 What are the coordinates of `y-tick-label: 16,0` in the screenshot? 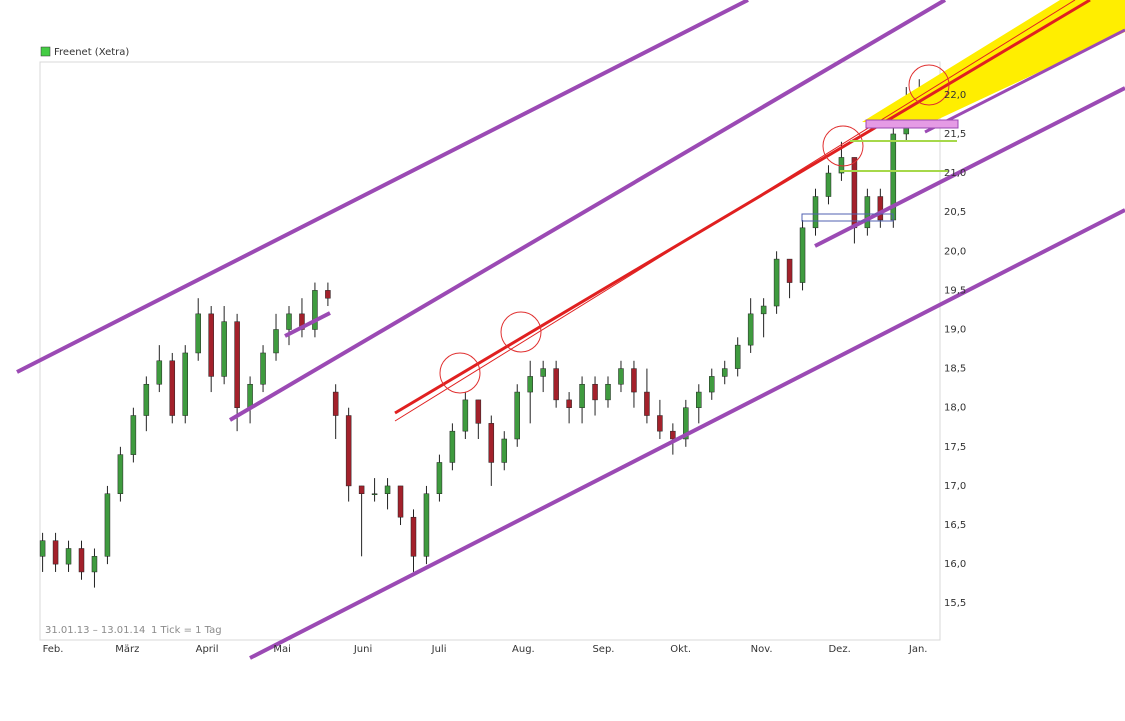 It's located at (955, 564).